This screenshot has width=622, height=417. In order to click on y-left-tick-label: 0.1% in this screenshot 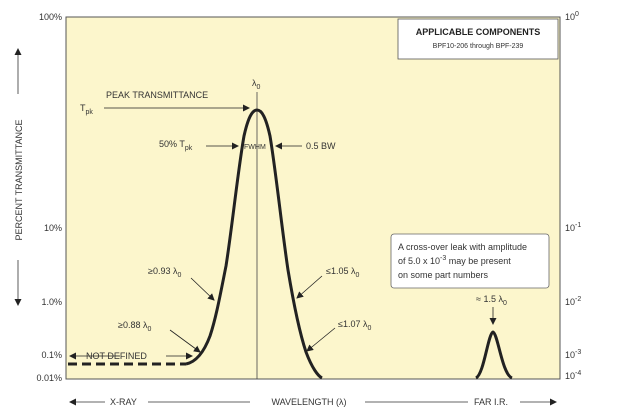, I will do `click(51, 355)`.